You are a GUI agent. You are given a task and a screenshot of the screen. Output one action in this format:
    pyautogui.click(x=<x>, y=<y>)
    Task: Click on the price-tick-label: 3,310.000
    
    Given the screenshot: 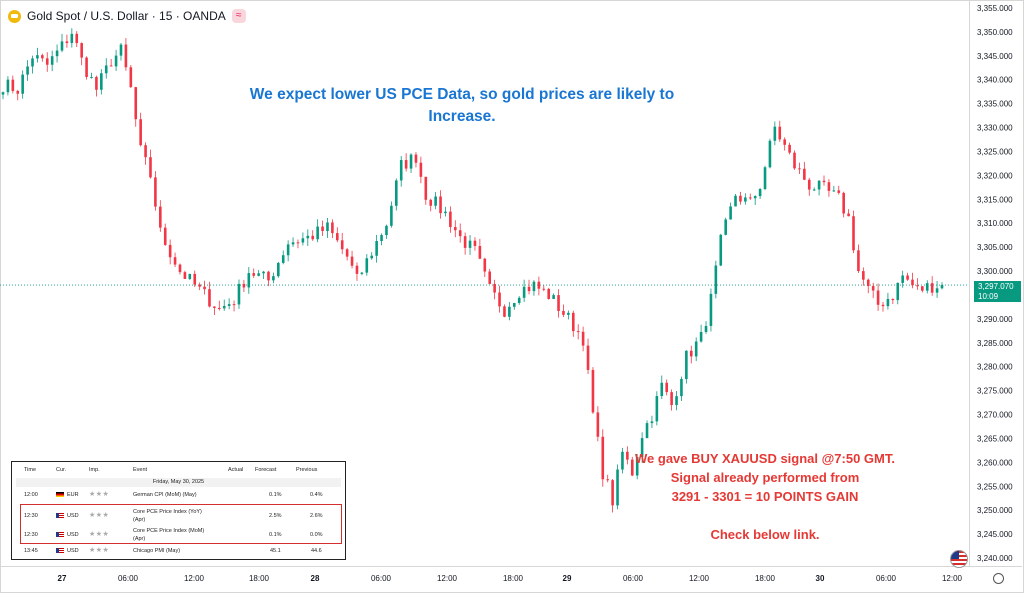 What is the action you would take?
    pyautogui.click(x=995, y=223)
    